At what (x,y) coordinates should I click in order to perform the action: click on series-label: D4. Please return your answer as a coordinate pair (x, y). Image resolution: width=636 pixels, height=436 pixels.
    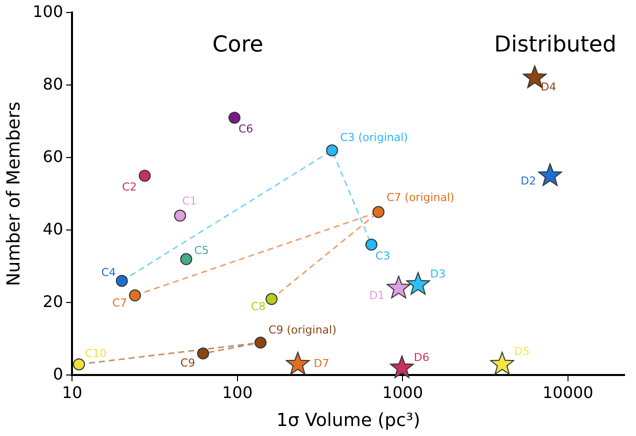
    Looking at the image, I should click on (548, 87).